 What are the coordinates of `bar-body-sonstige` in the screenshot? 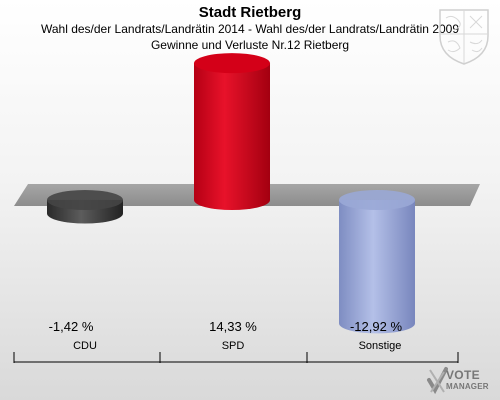 It's located at (377, 267).